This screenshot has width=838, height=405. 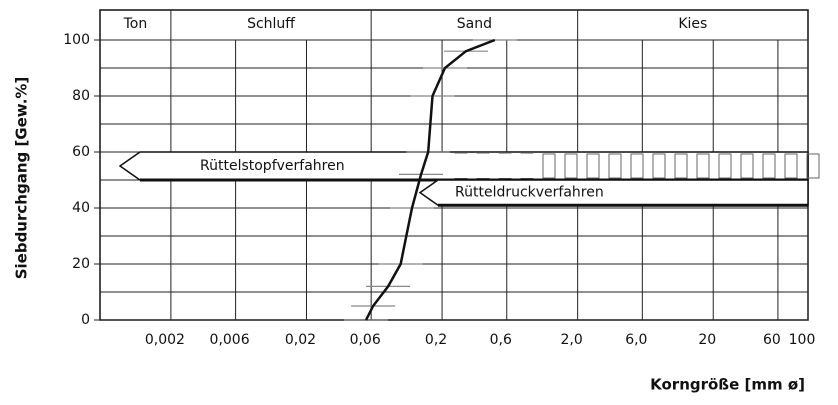 I want to click on x-tick-label: 20, so click(x=707, y=340).